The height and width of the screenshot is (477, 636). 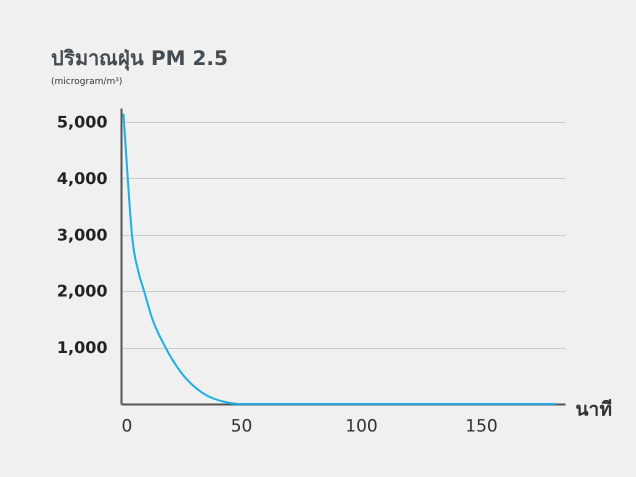 I want to click on y-tick-label: 4,000, so click(x=82, y=178).